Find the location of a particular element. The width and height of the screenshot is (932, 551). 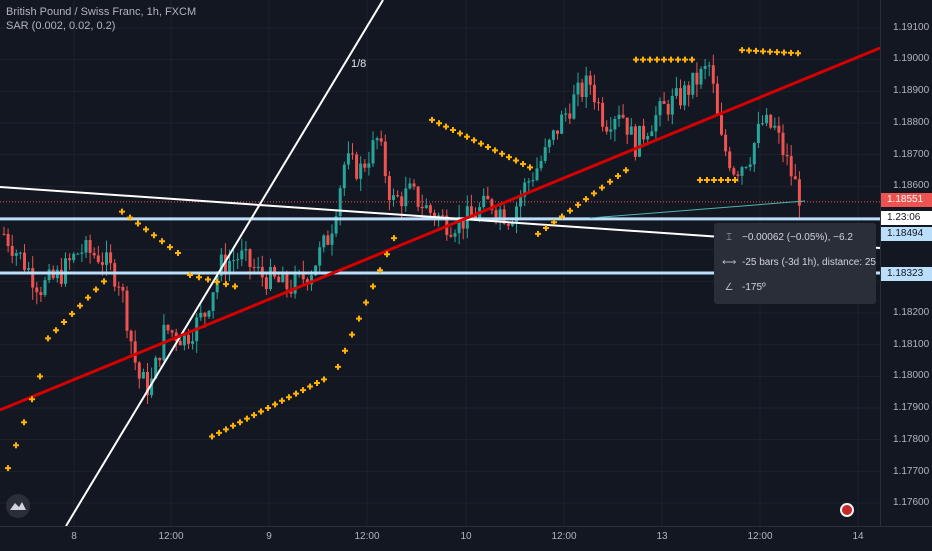

indicator-title: SAR (0.002, 0.02, 0.2) is located at coordinates (61, 26).